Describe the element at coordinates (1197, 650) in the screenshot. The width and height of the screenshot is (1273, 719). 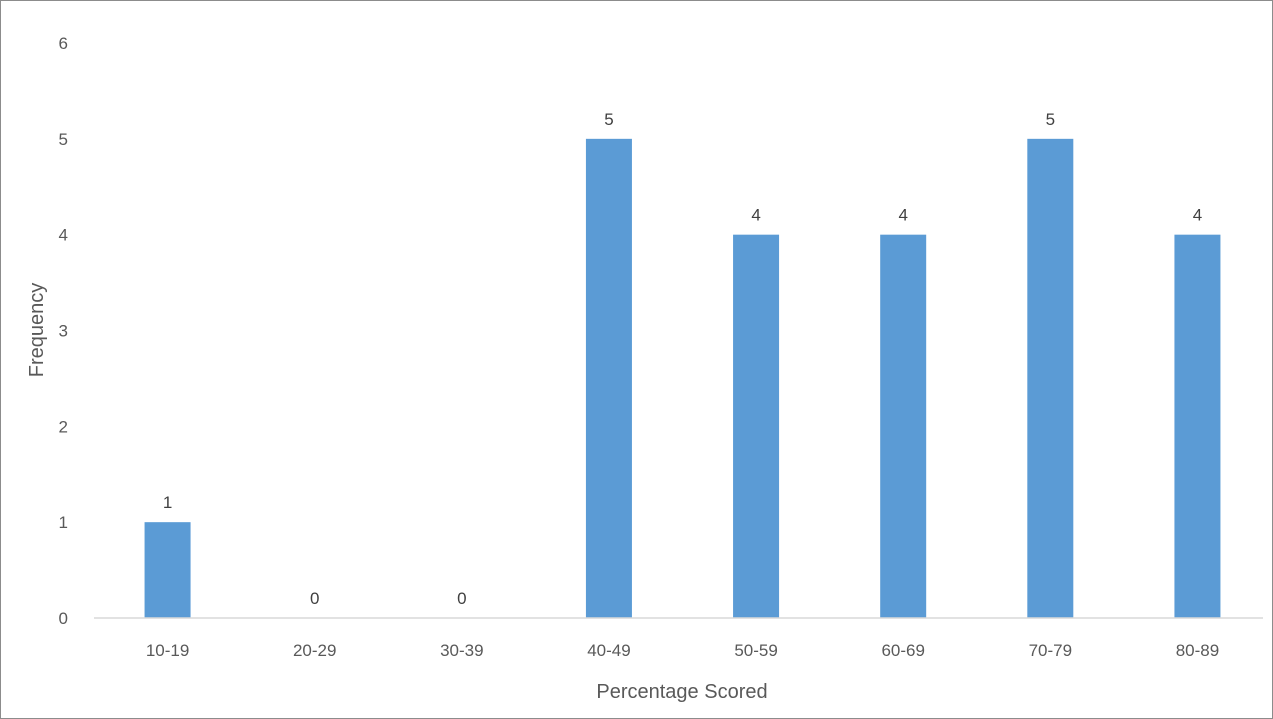
I see `x-tick-label: 80-89` at that location.